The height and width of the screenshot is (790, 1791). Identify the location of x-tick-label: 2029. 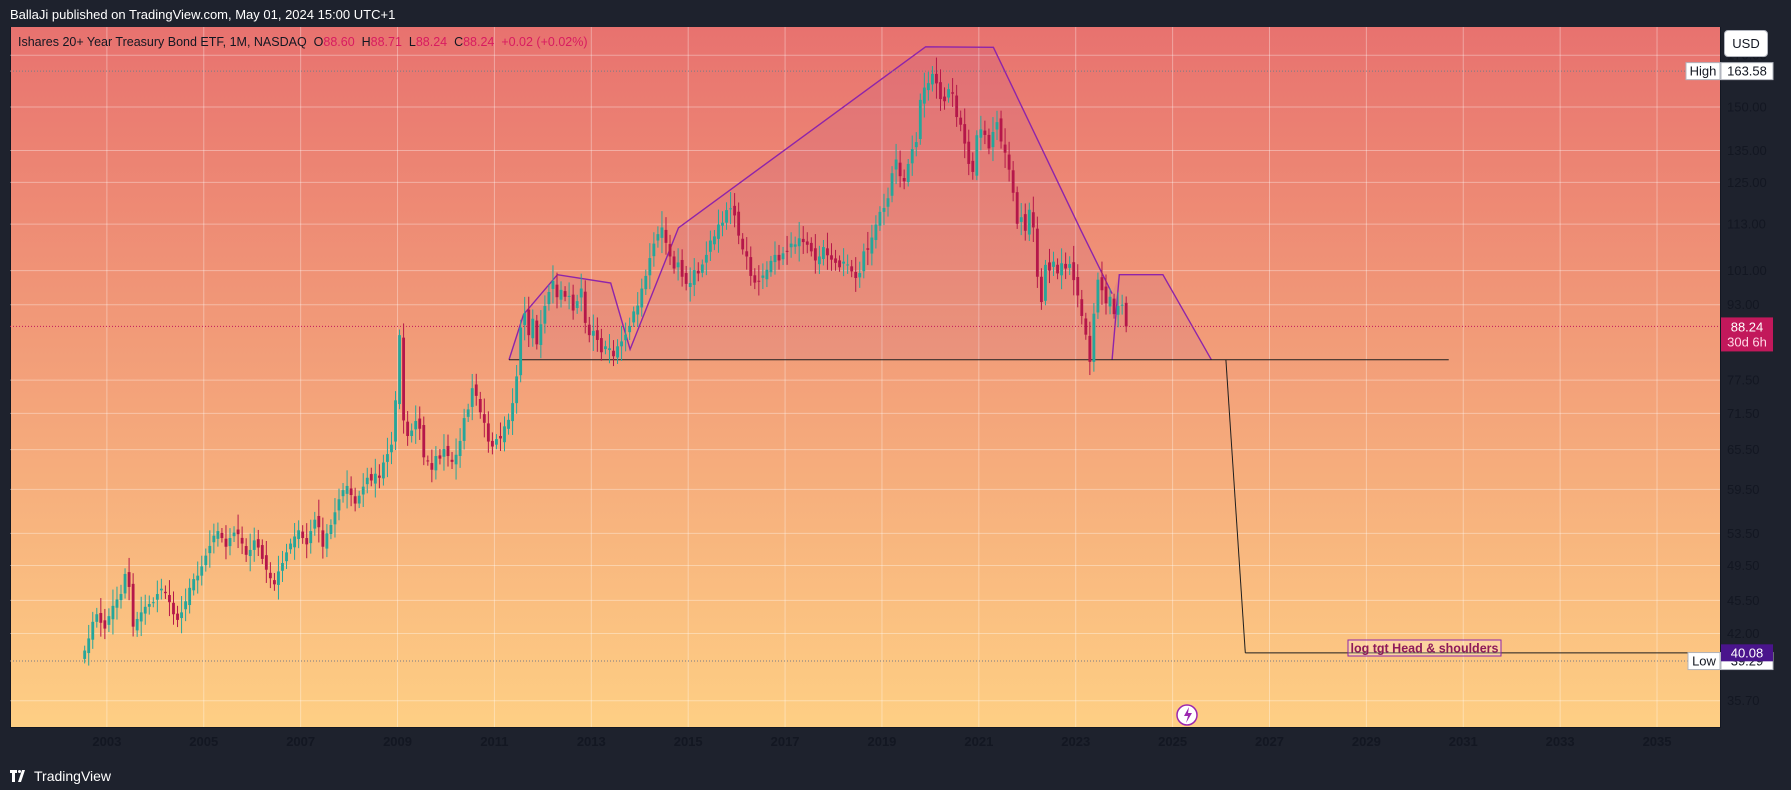
(1366, 741).